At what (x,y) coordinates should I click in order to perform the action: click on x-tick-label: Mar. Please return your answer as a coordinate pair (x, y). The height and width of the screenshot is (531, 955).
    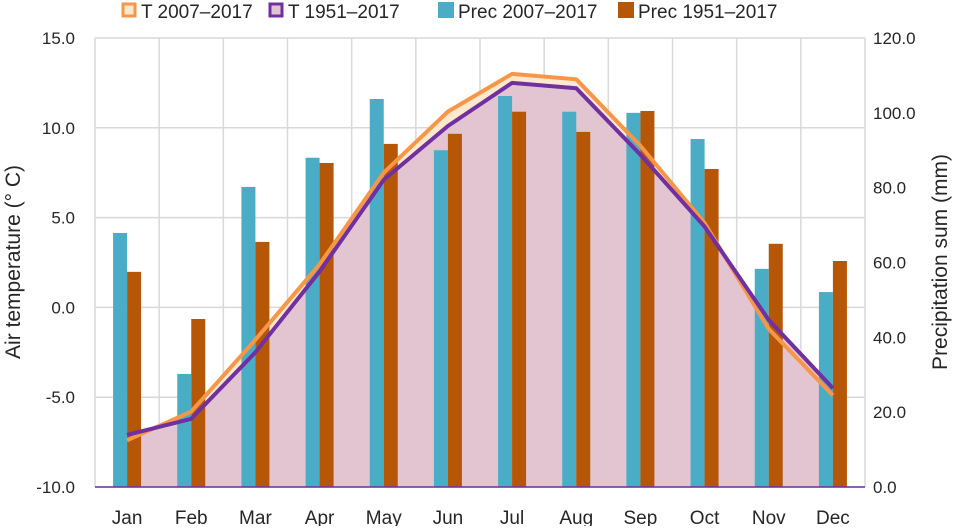
    Looking at the image, I should click on (255, 517).